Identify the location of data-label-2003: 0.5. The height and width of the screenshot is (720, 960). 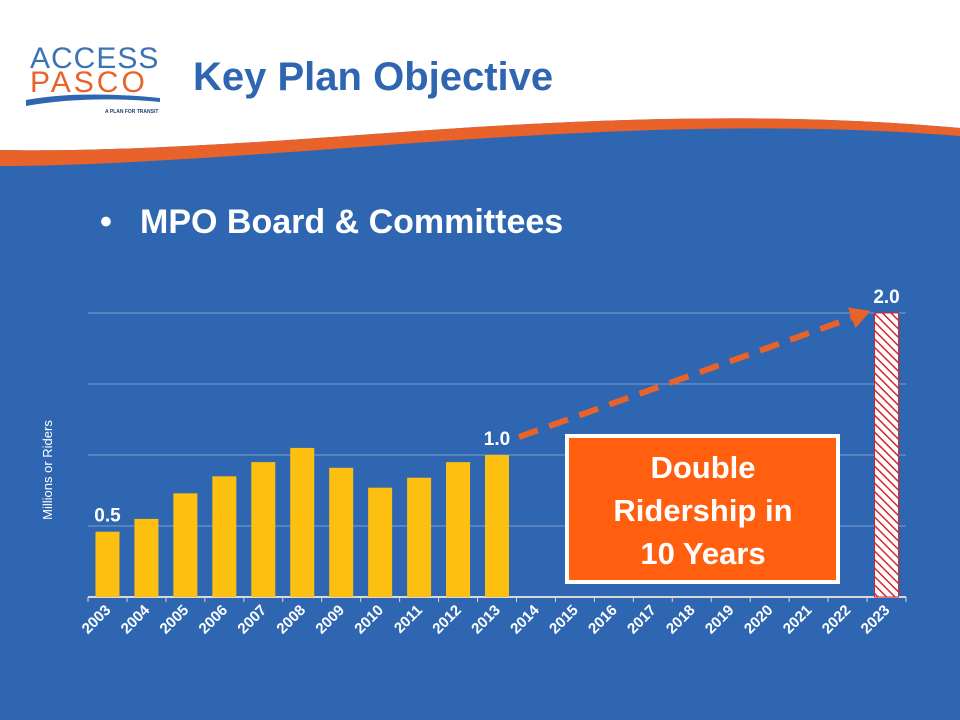
(107, 516).